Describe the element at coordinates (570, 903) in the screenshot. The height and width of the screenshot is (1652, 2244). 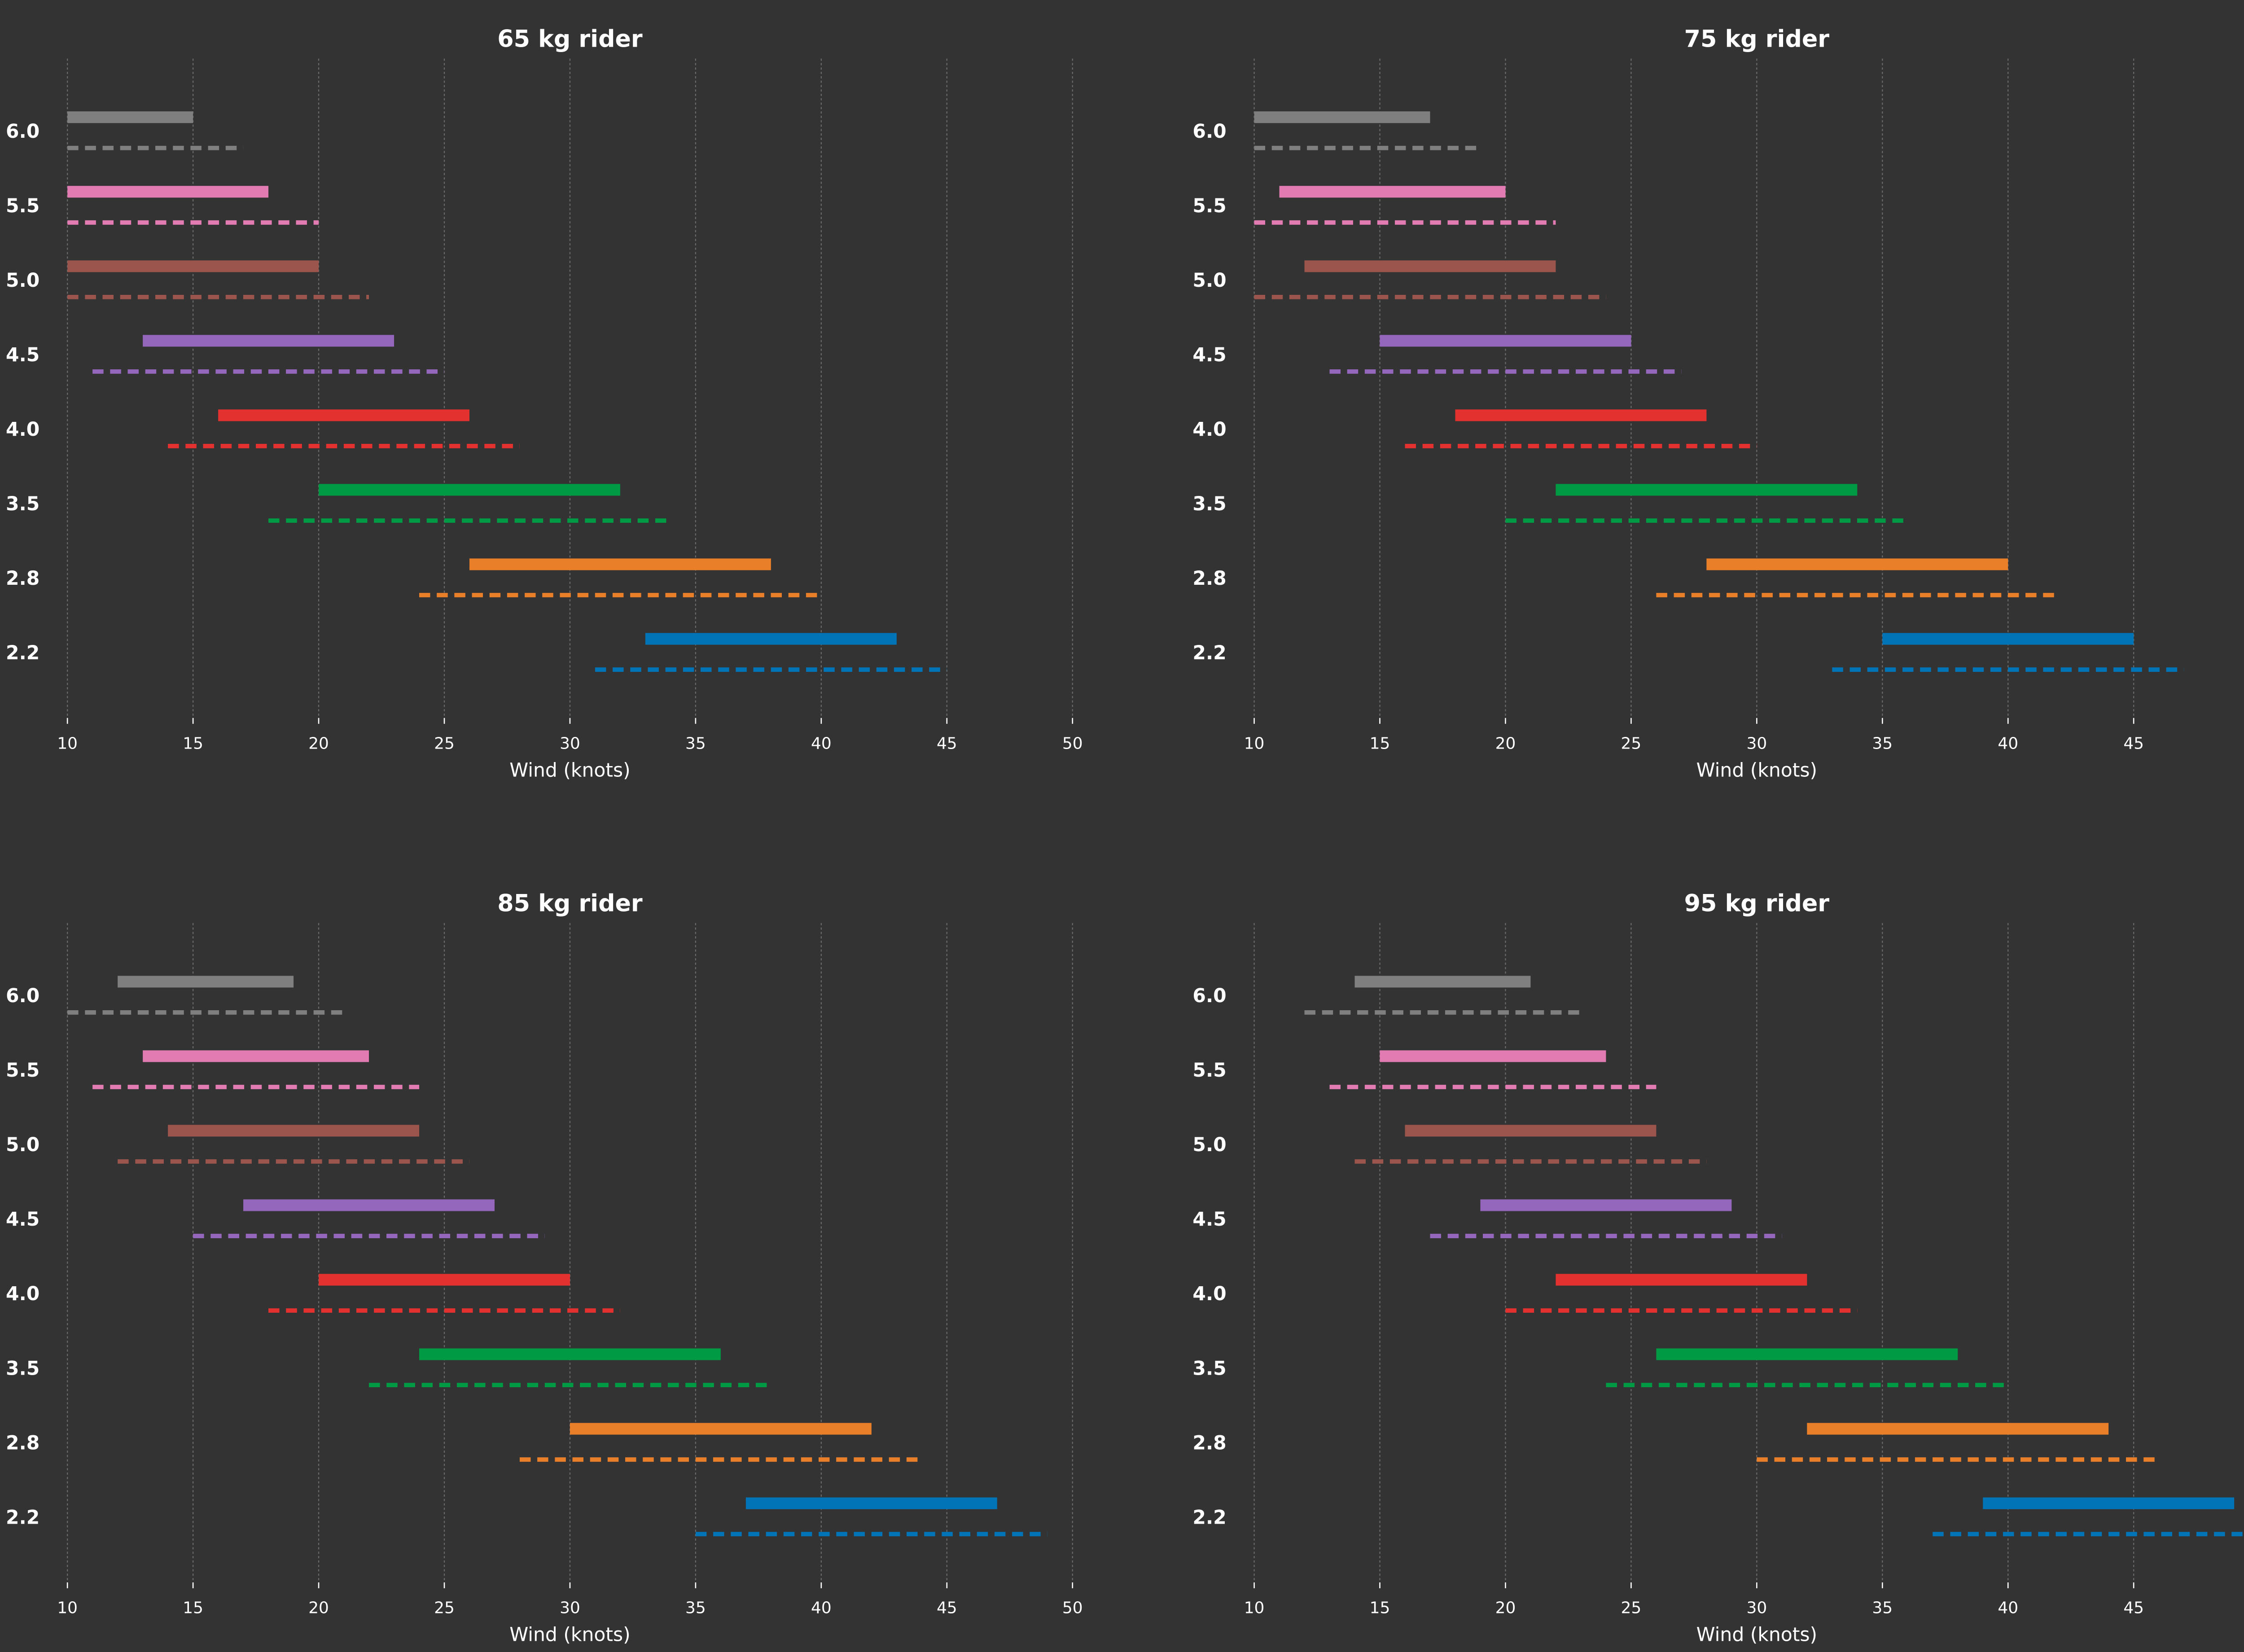
I see `subplot-title: 85 kg rider` at that location.